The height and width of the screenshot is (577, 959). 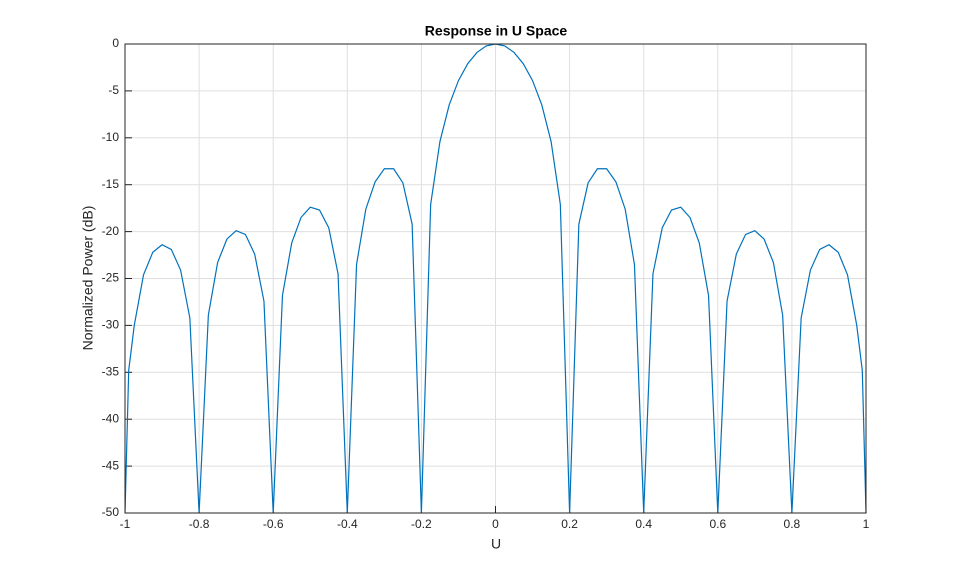 I want to click on x-tick-label: 0.2, so click(x=569, y=524).